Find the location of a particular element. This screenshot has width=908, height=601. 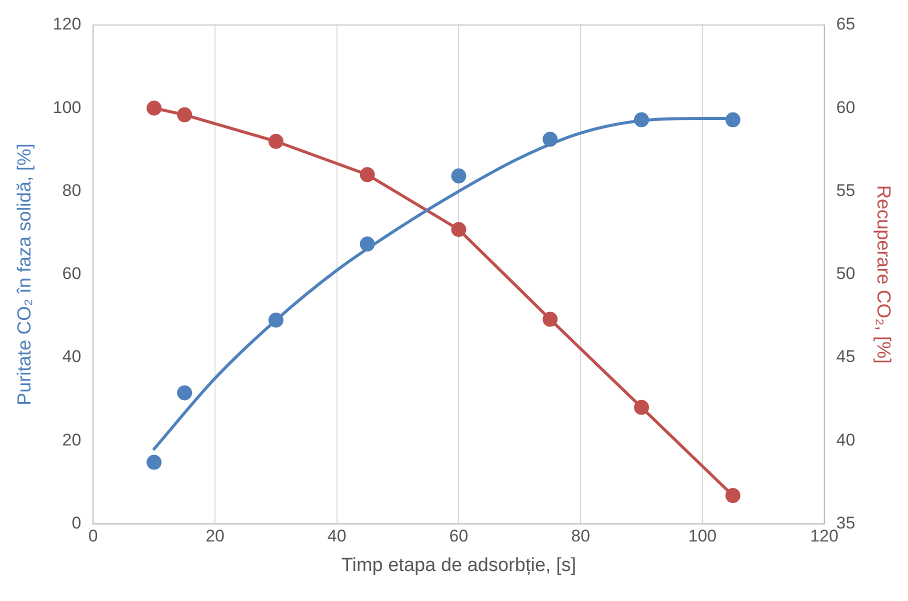

y2-tick-label: 40 is located at coordinates (846, 440).